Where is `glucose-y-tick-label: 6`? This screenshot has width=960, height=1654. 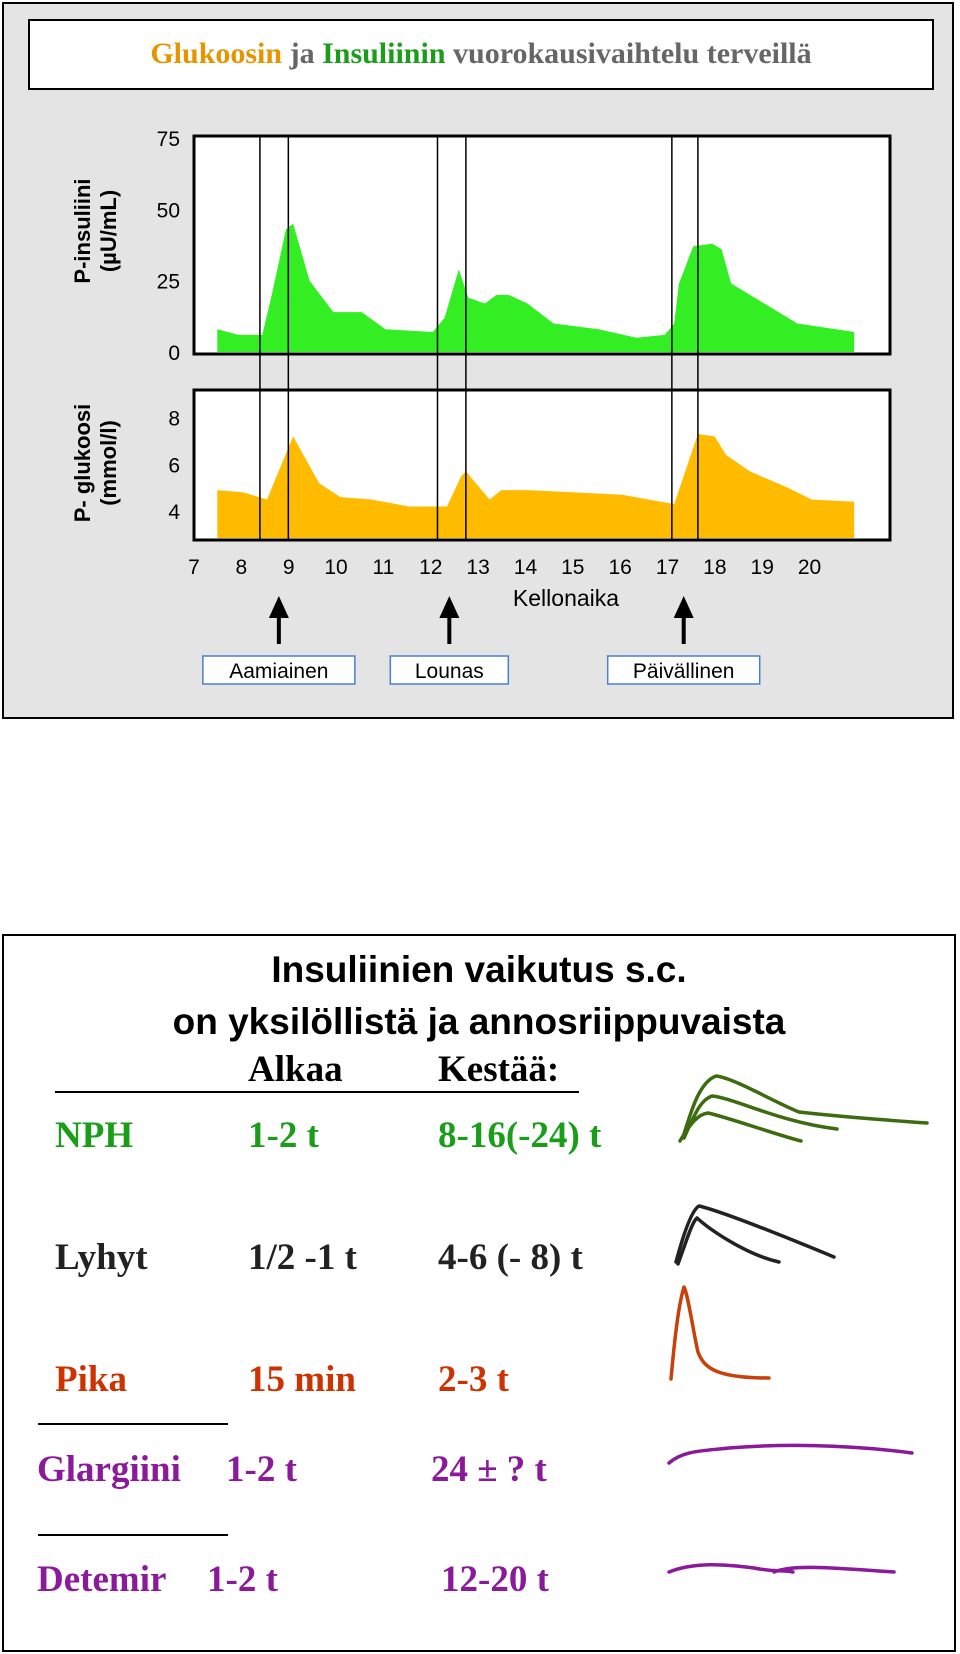
glucose-y-tick-label: 6 is located at coordinates (174, 465).